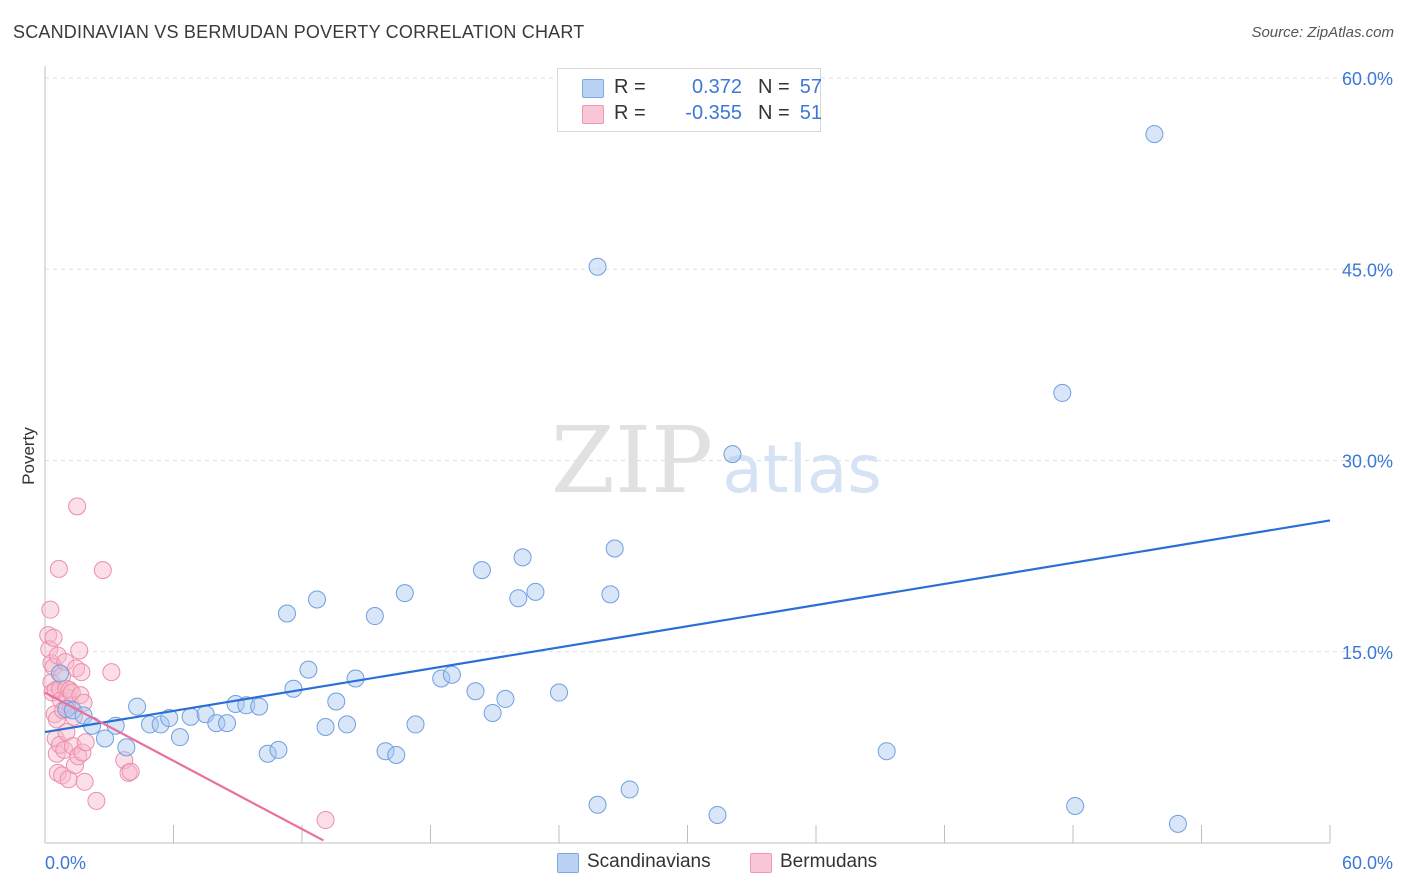  What do you see at coordinates (829, 861) in the screenshot?
I see `bottom-legend-label: Bermudans` at bounding box center [829, 861].